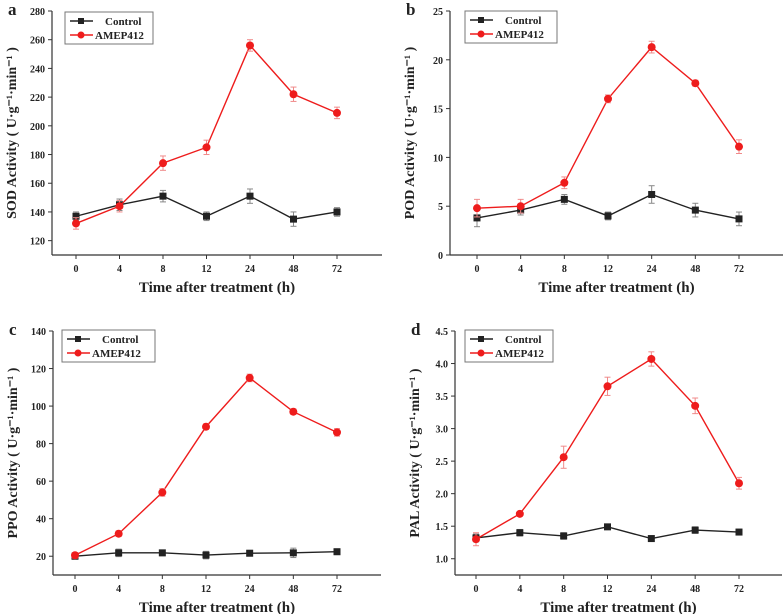 The height and width of the screenshot is (614, 784). What do you see at coordinates (442, 332) in the screenshot?
I see `y-tick-label: 4.5` at bounding box center [442, 332].